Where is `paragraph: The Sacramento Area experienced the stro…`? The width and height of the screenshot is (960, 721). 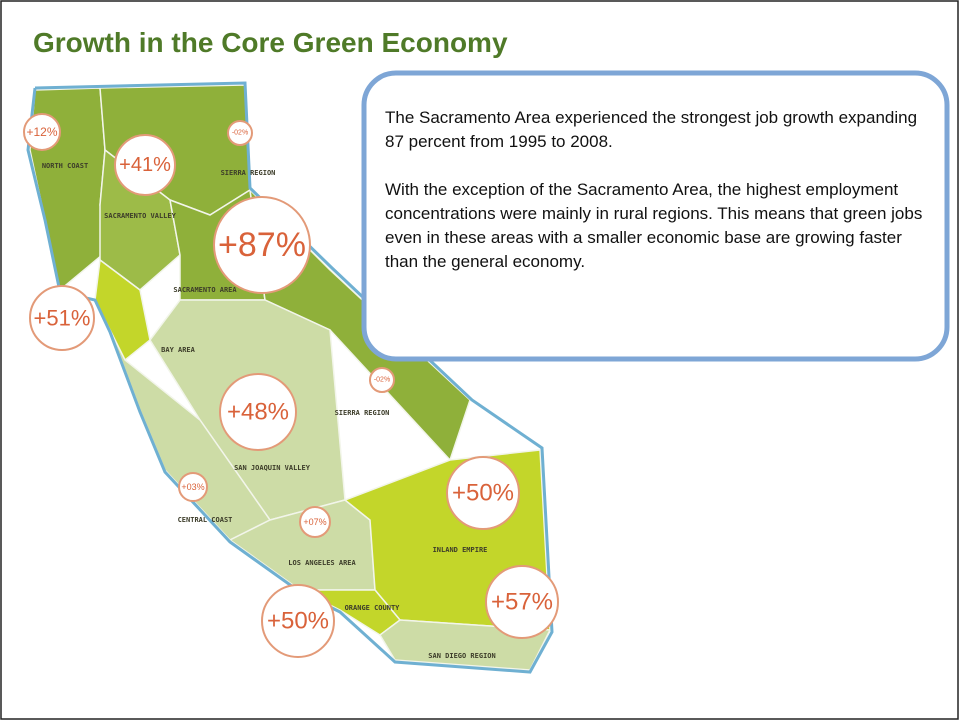
paragraph: The Sacramento Area experienced the stro… is located at coordinates (651, 129).